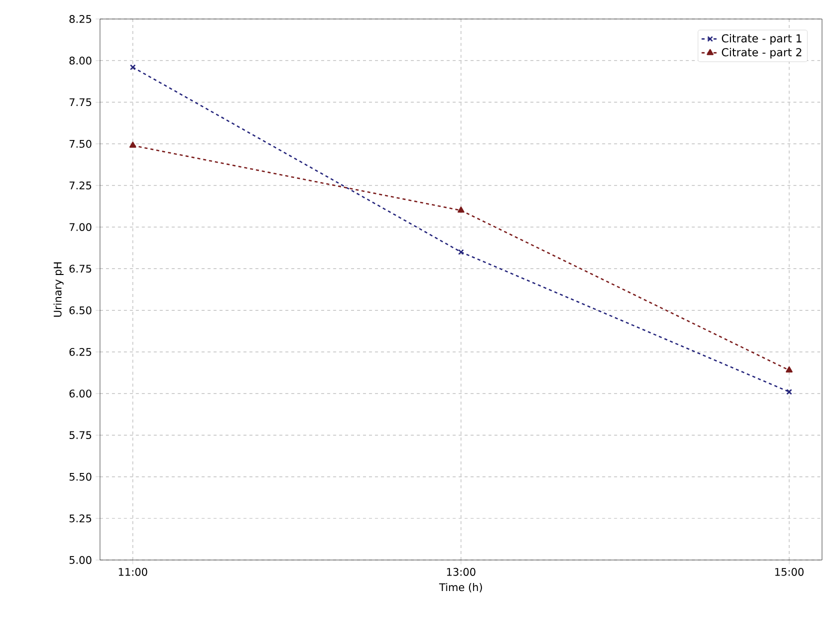 The height and width of the screenshot is (624, 823). I want to click on y-tick-label: 5.75, so click(81, 435).